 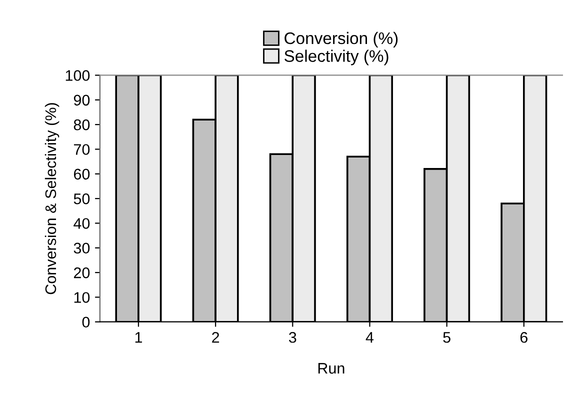 I want to click on y-tick-label: 30, so click(x=82, y=248).